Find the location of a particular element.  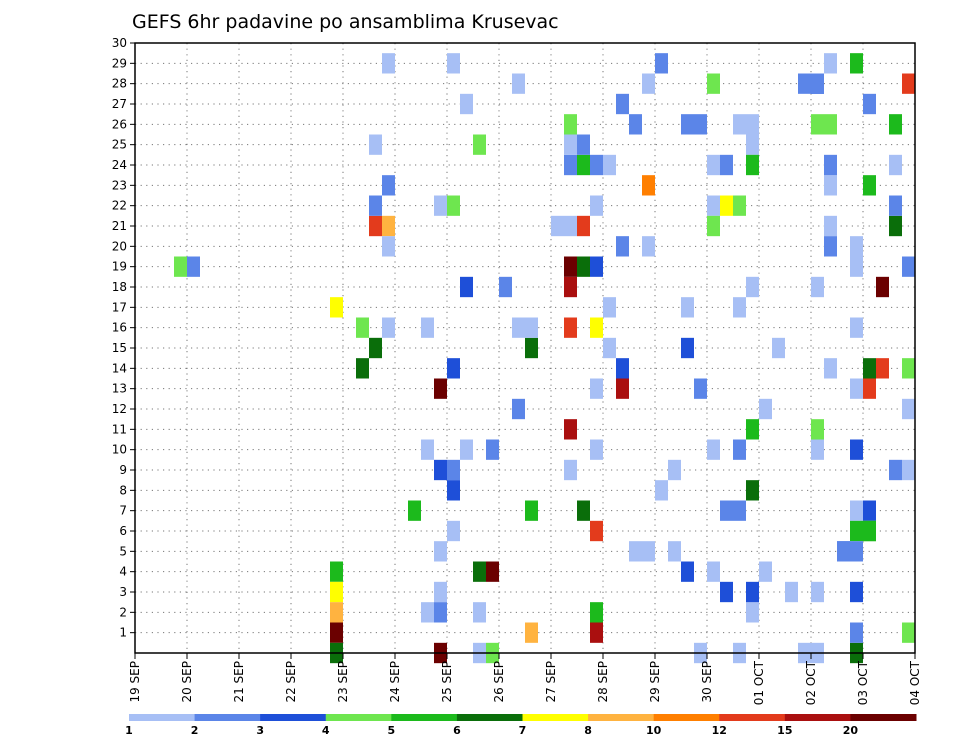

colorbar-label: 6 is located at coordinates (457, 730).